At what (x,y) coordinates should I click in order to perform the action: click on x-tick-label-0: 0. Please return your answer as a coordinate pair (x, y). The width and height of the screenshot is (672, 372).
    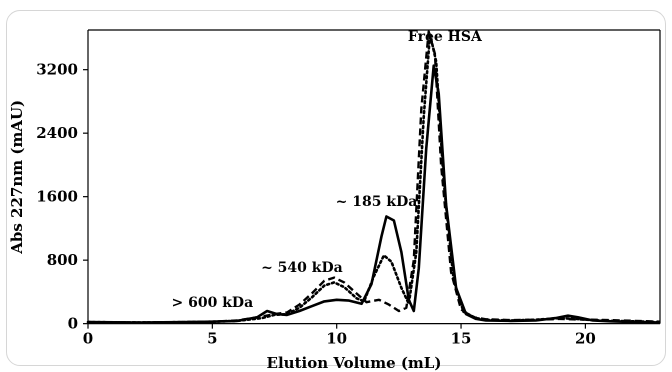
    Looking at the image, I should click on (88, 339).